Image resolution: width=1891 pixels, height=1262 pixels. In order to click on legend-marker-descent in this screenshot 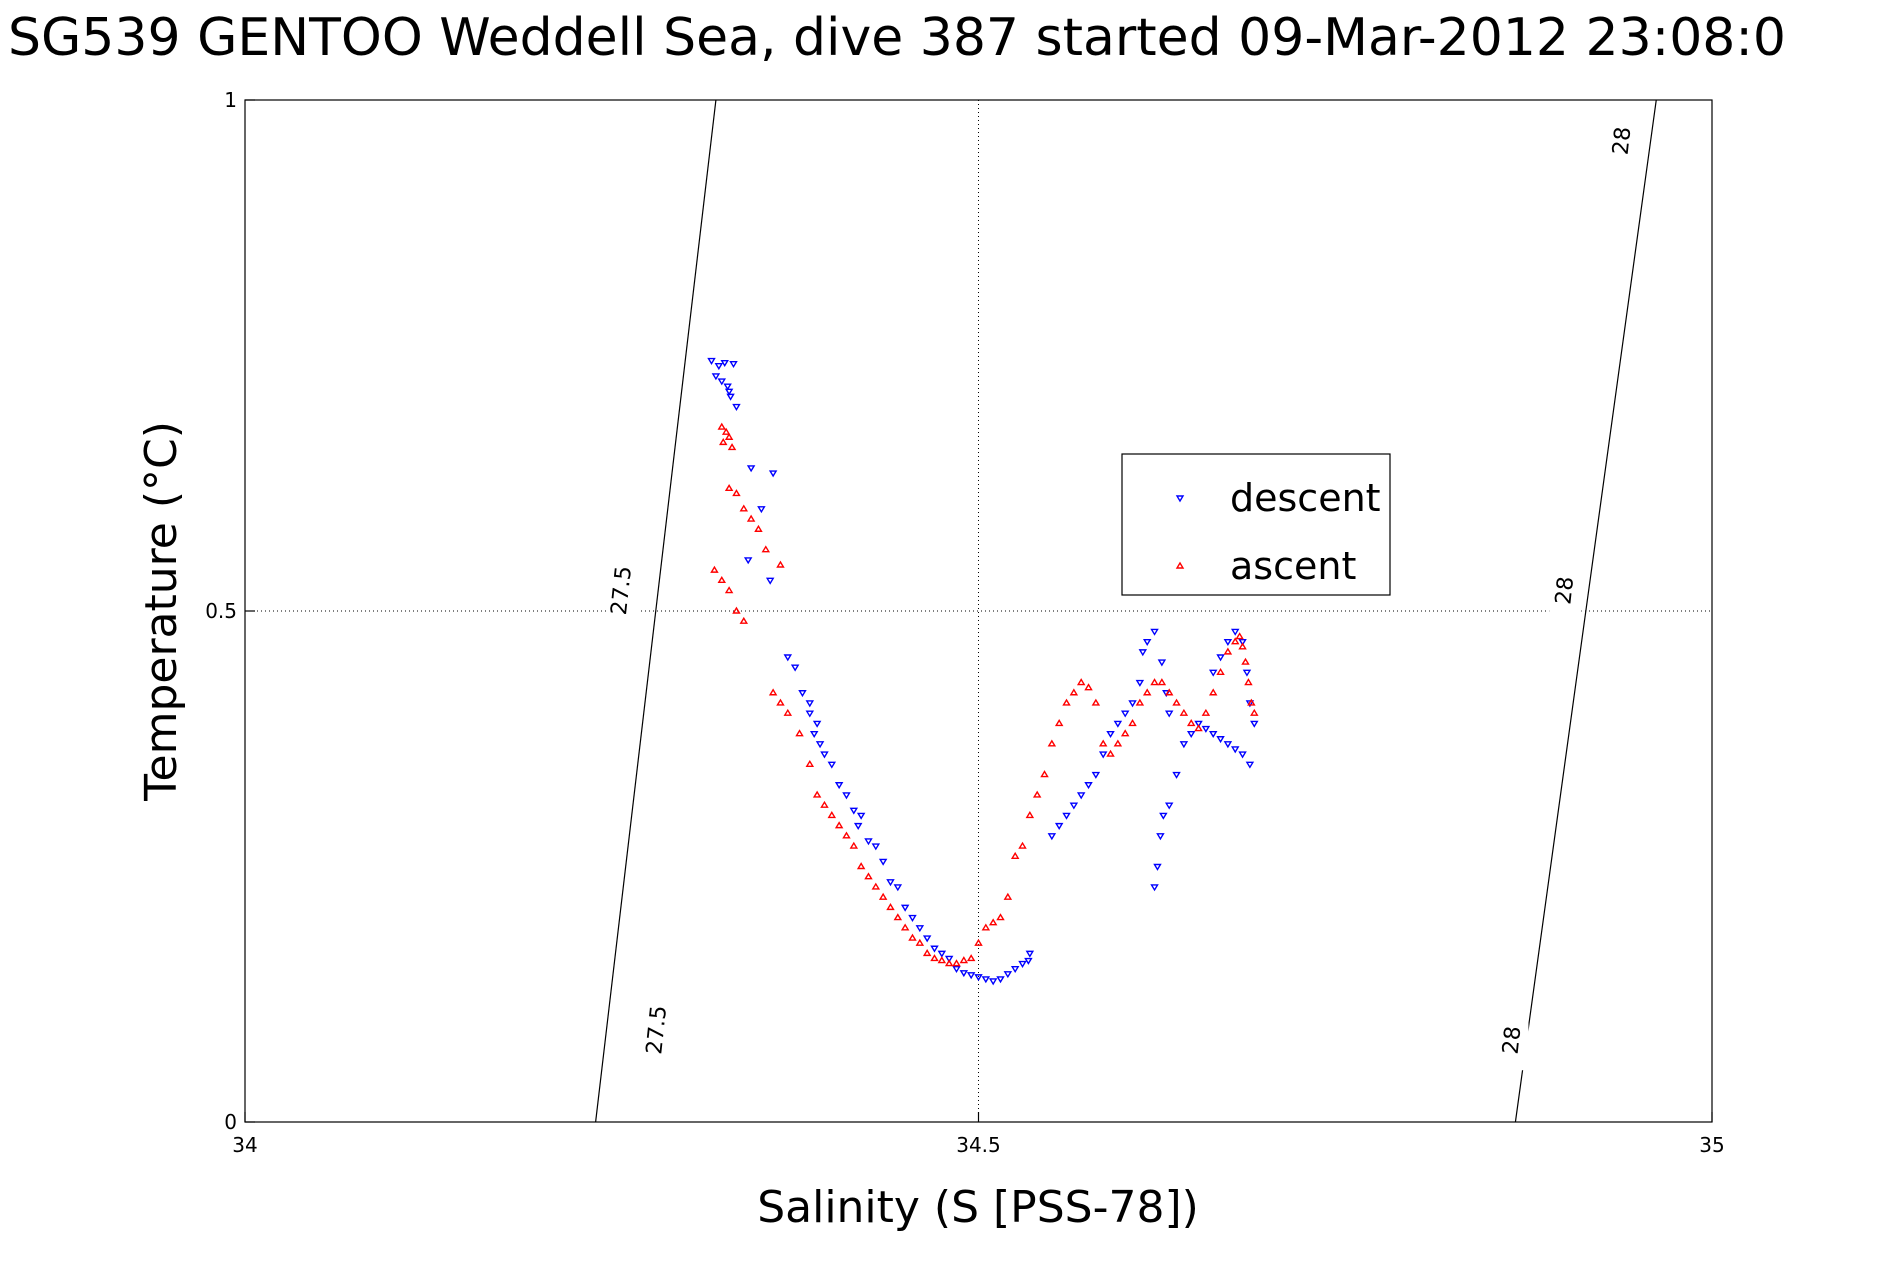, I will do `click(1180, 499)`.